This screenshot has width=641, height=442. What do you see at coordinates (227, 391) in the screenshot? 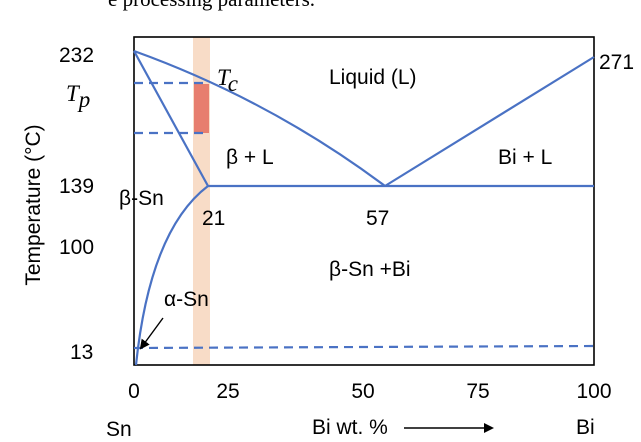
I see `x-tick-25: 25` at bounding box center [227, 391].